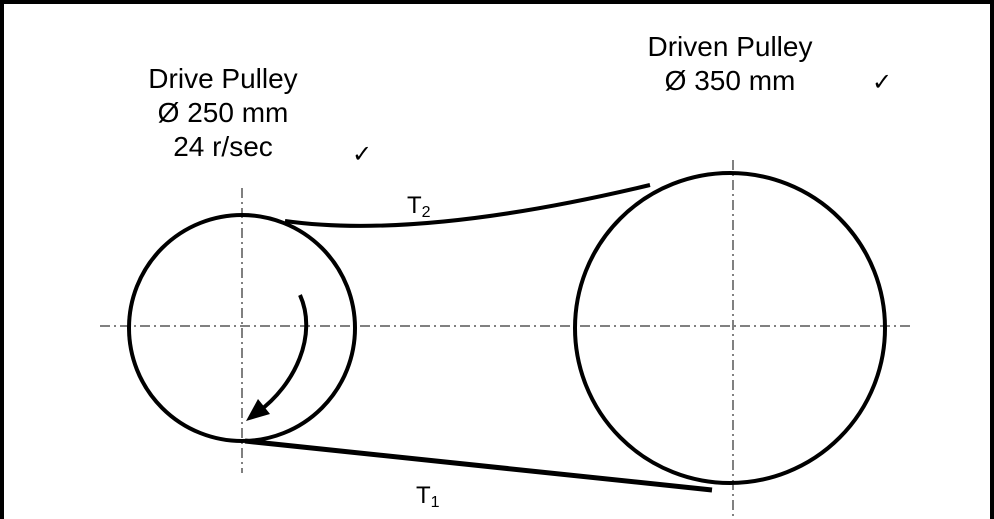  I want to click on belt-tight-side, so click(467, 205).